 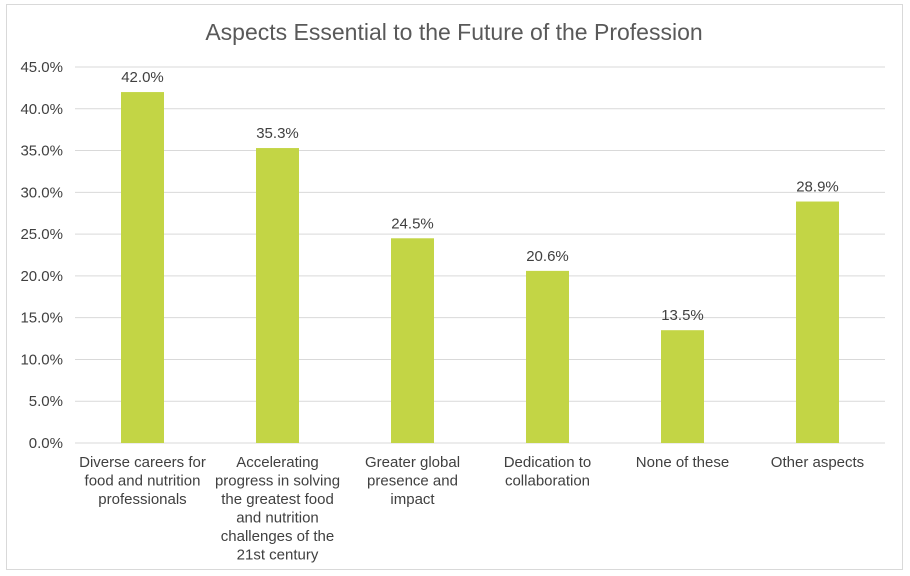 I want to click on data-label: 35.3%, so click(x=277, y=133).